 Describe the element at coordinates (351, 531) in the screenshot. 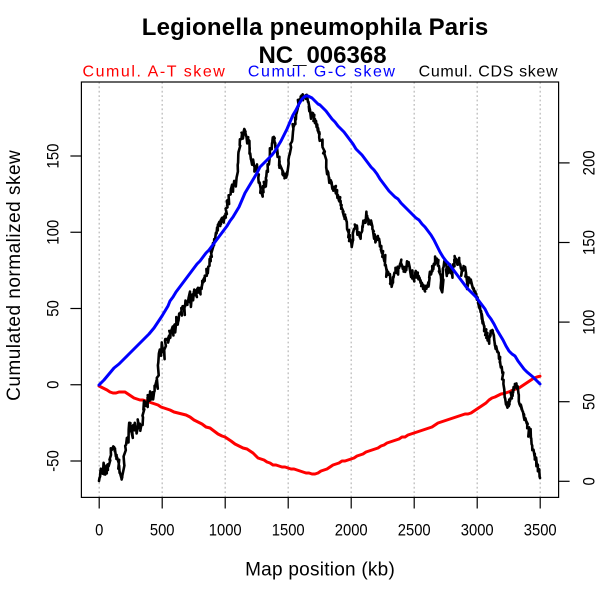

I see `svg-text: 2000` at that location.